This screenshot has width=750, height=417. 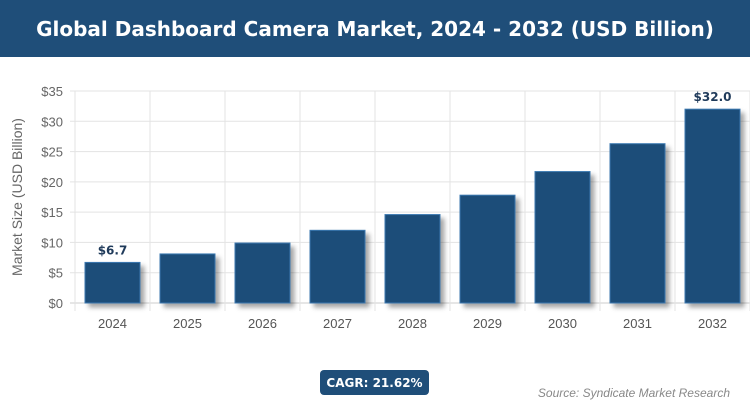 I want to click on x-tick-label: 2028, so click(x=412, y=323).